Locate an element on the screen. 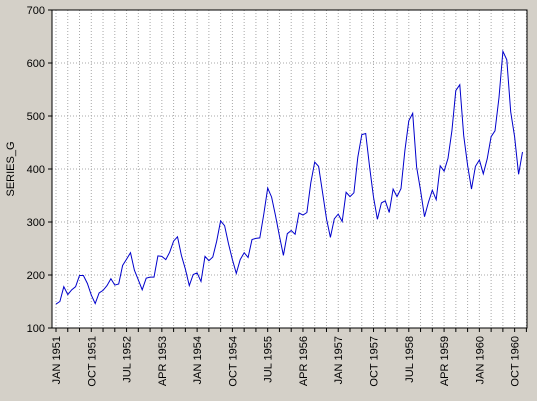 The width and height of the screenshot is (537, 401). x-tick-label: OCT 1951 is located at coordinates (92, 361).